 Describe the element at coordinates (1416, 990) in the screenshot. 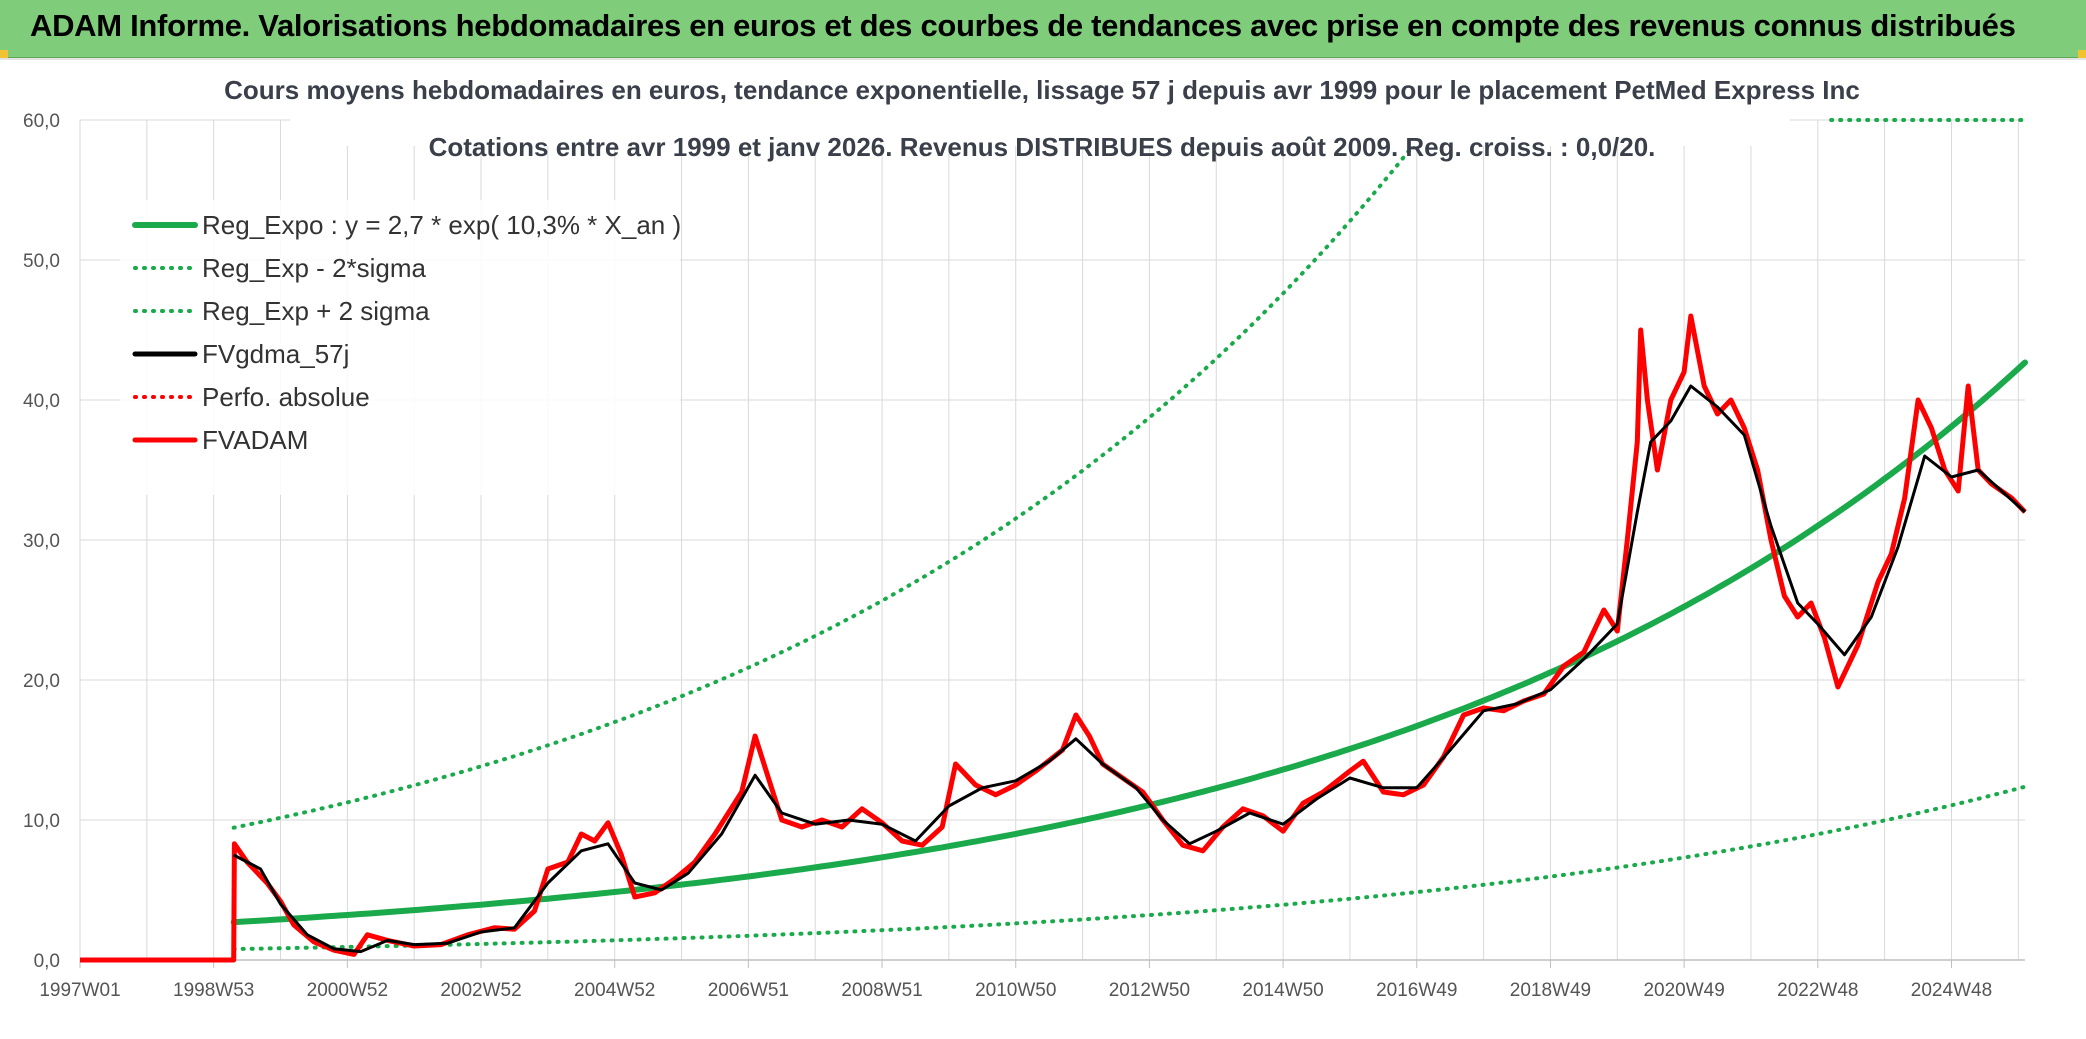

I see `x-tick-label: 2016W49` at that location.